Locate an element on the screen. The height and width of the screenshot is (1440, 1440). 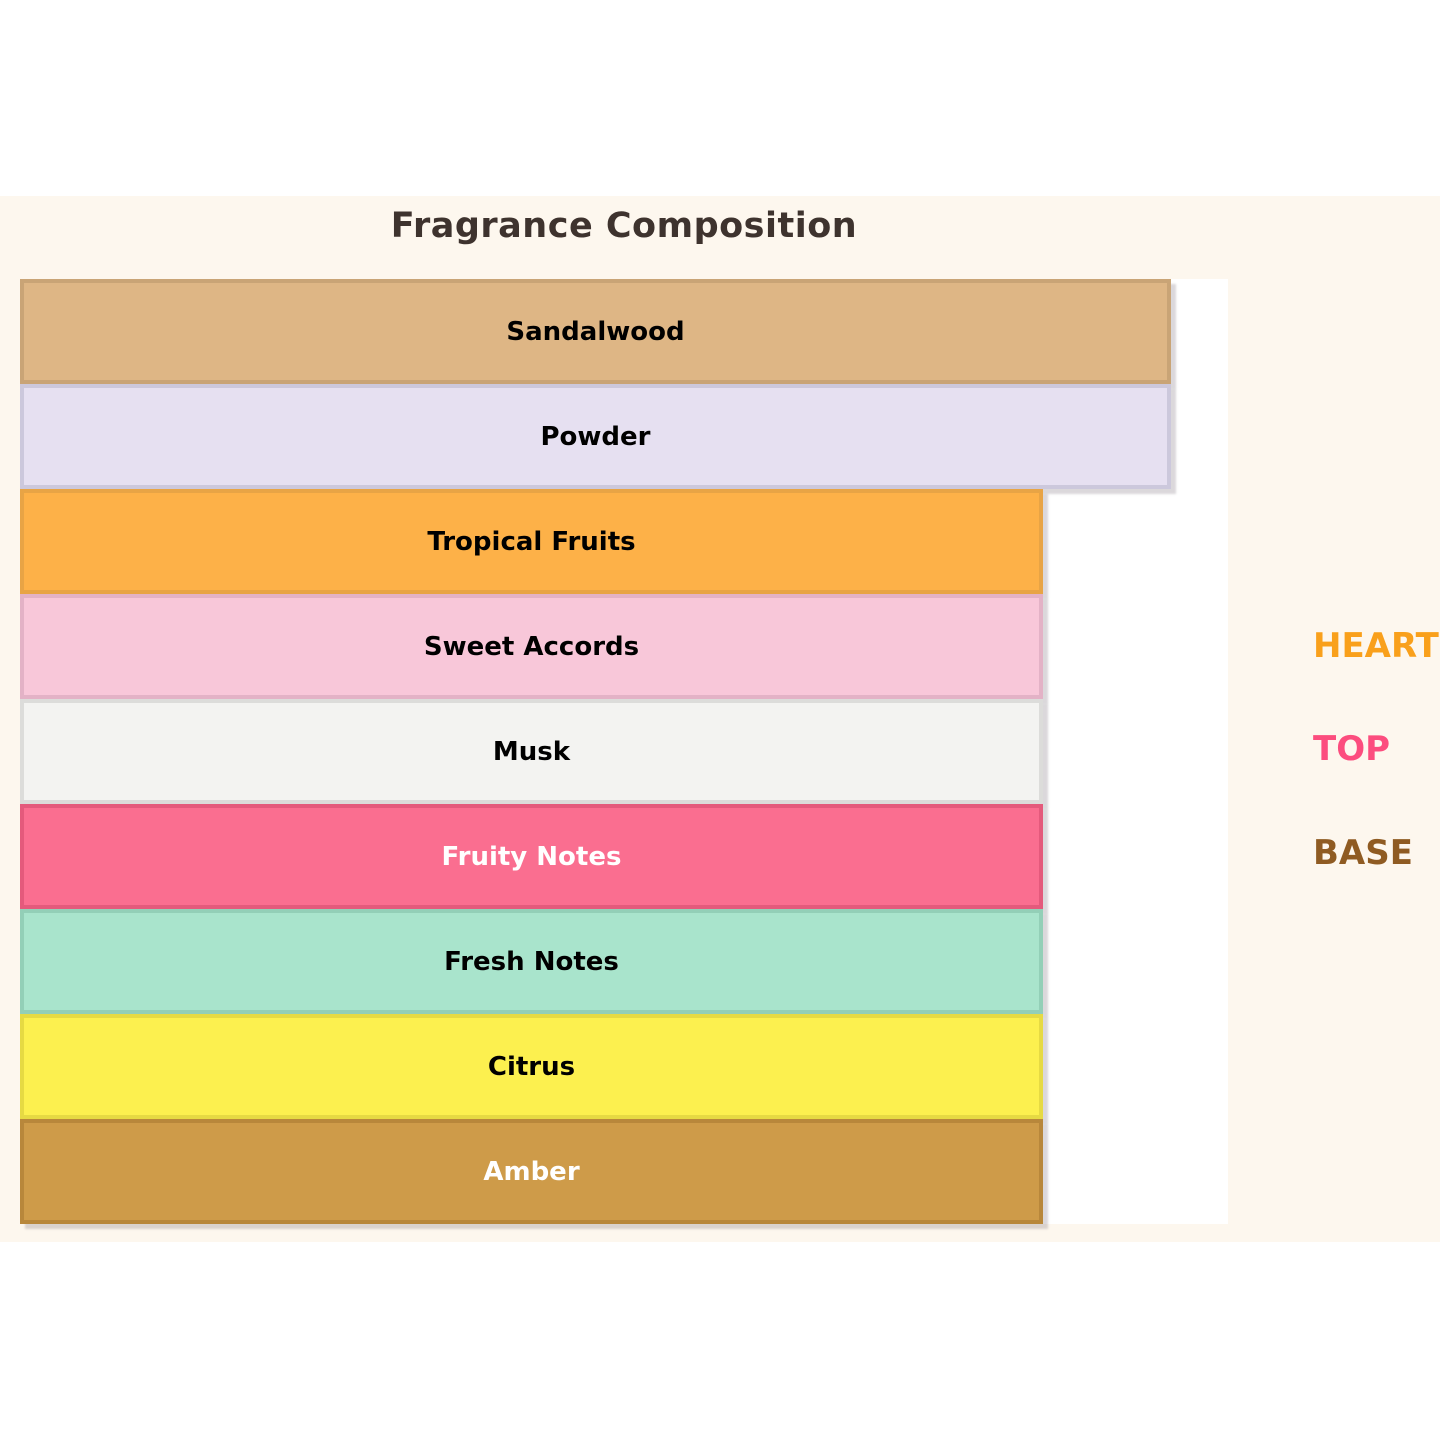
bar-label: Powder is located at coordinates (595, 436).